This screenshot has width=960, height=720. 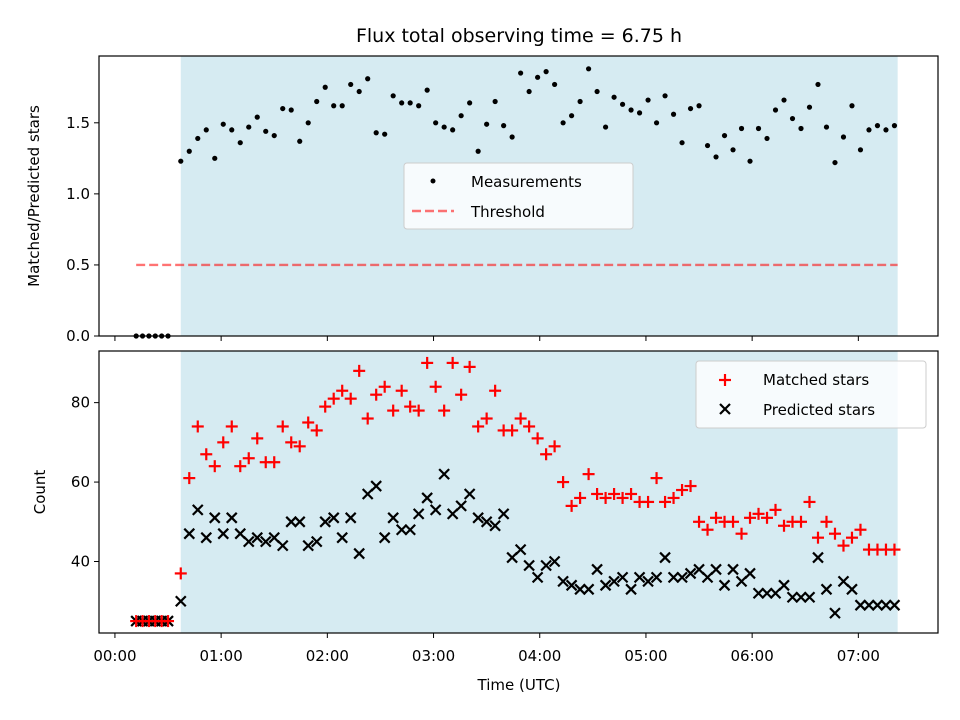 I want to click on legend-predicted-marker, so click(x=725, y=409).